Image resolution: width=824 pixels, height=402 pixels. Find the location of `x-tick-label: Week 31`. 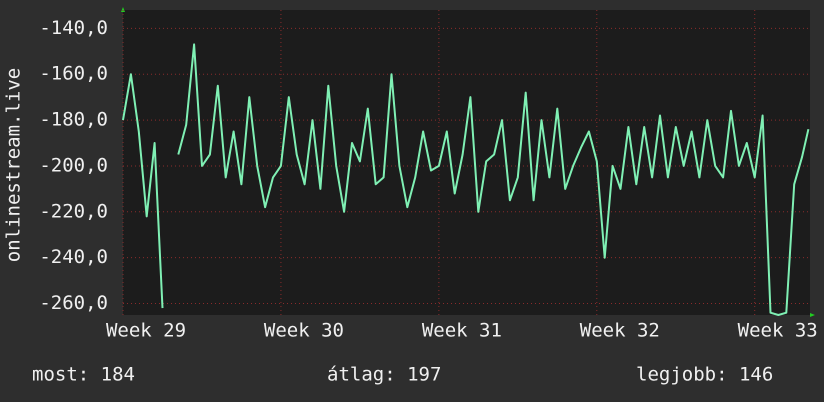

x-tick-label: Week 31 is located at coordinates (462, 331).